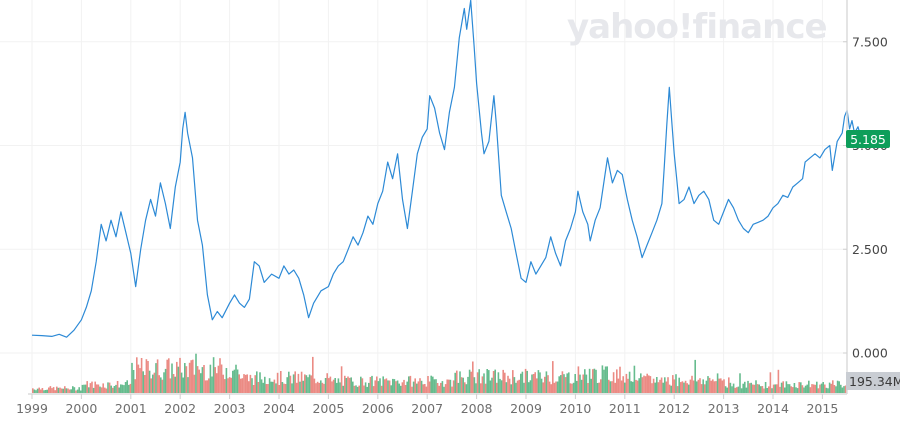 This screenshot has height=432, width=900. I want to click on x-tick-label: 2012, so click(674, 408).